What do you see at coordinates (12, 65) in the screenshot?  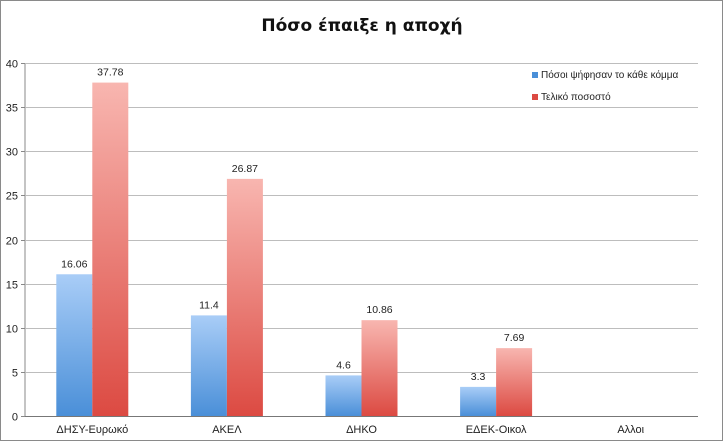 I see `y-tick-label: 40` at bounding box center [12, 65].